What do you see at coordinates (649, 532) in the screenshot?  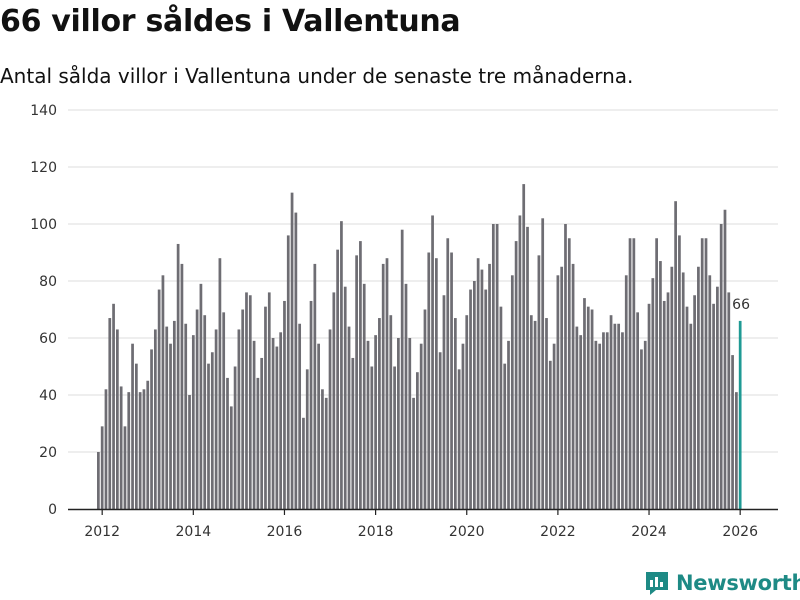 I see `x-tick-label: 2024` at bounding box center [649, 532].